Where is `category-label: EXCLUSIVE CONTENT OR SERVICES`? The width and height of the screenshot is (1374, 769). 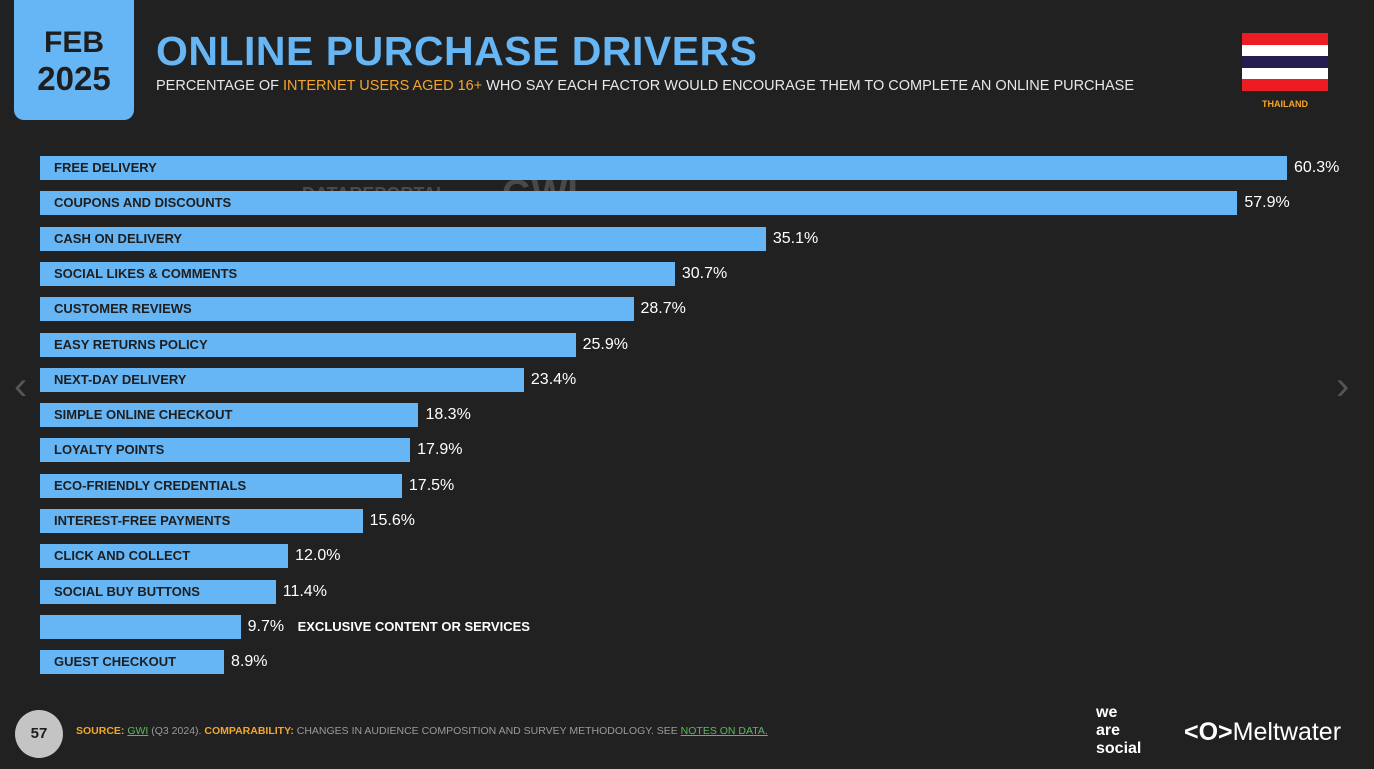 category-label: EXCLUSIVE CONTENT OR SERVICES is located at coordinates (413, 626).